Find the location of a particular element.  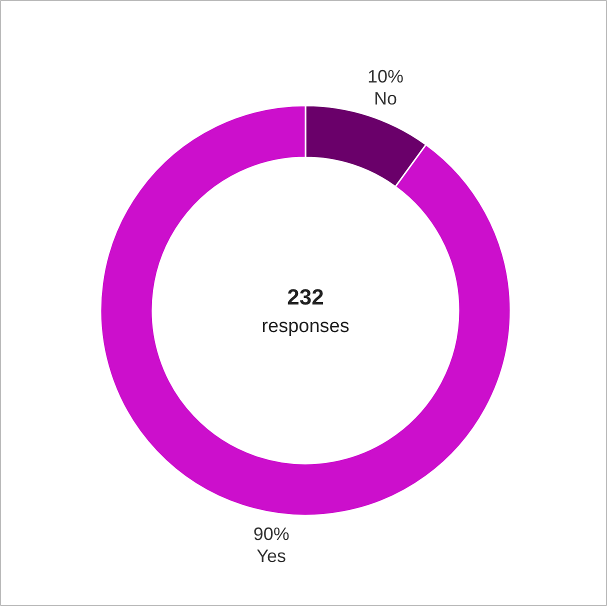

slice-label: No is located at coordinates (385, 98).